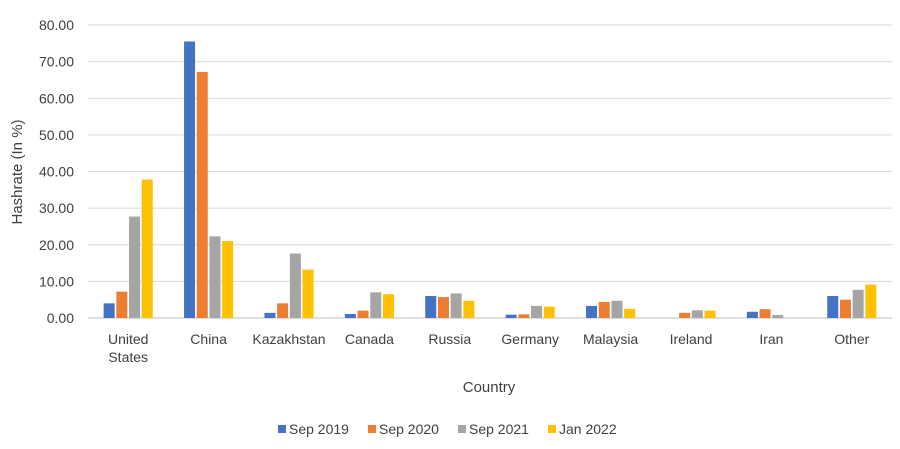 This screenshot has width=900, height=449. Describe the element at coordinates (208, 339) in the screenshot. I see `x-tick-label: China` at that location.